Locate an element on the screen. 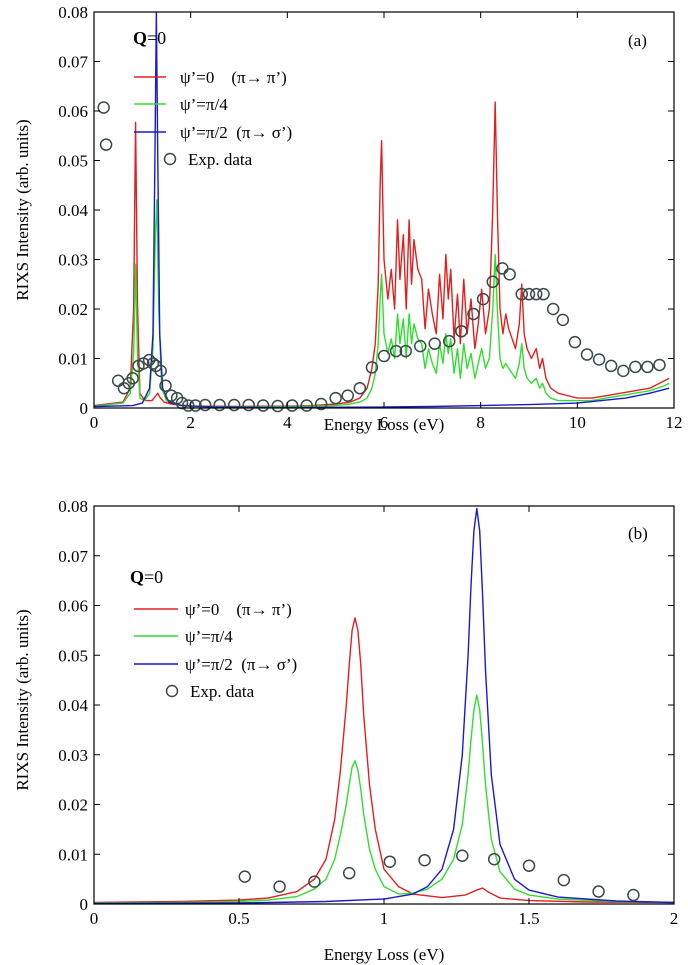 The image size is (688, 965). panel-a-y-tick-label: 0.08 is located at coordinates (73, 12).